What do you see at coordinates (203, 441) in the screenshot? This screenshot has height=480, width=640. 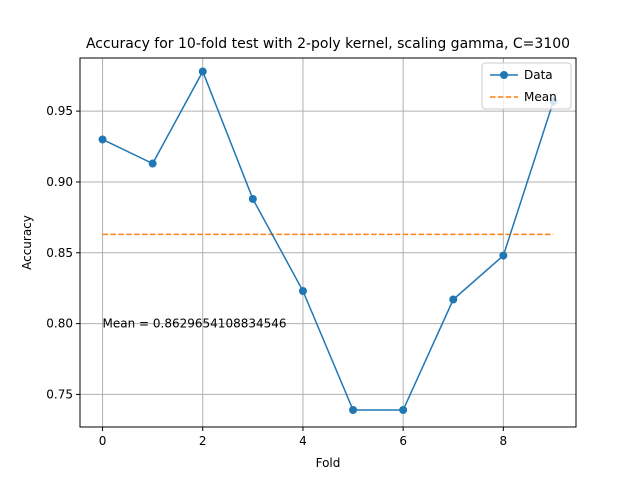 I see `x-tick-label: 2` at bounding box center [203, 441].